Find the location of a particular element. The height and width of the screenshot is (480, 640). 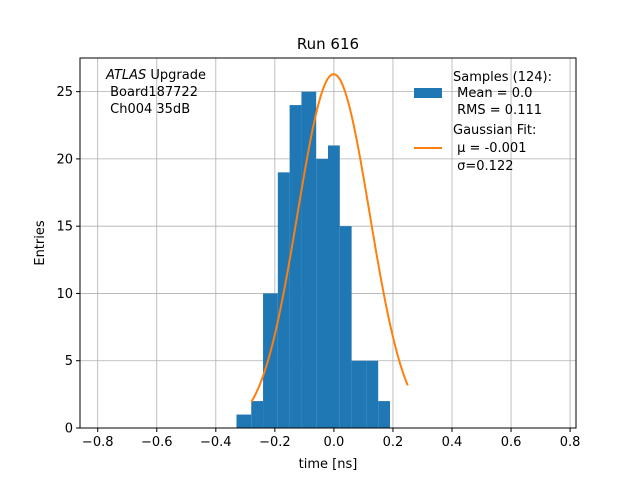

x-tick-label: −0.6 is located at coordinates (157, 442).